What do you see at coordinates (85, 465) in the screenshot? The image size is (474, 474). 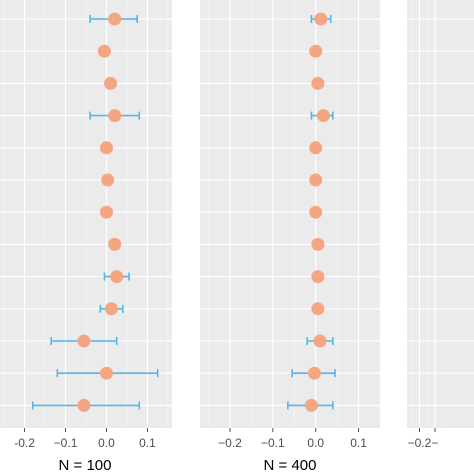 I see `panel-label: N = 100` at bounding box center [85, 465].